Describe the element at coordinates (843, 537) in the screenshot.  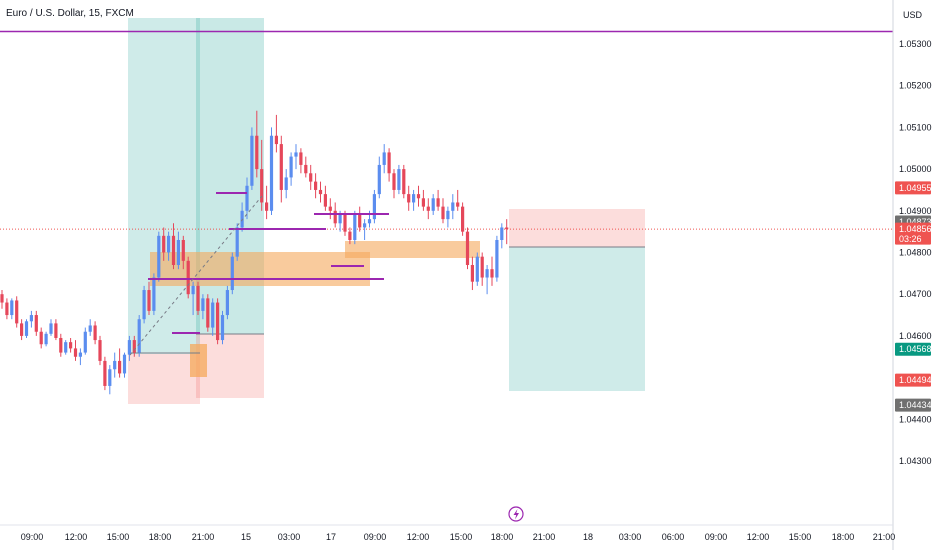
I see `time-tick-label: 18:00` at that location.